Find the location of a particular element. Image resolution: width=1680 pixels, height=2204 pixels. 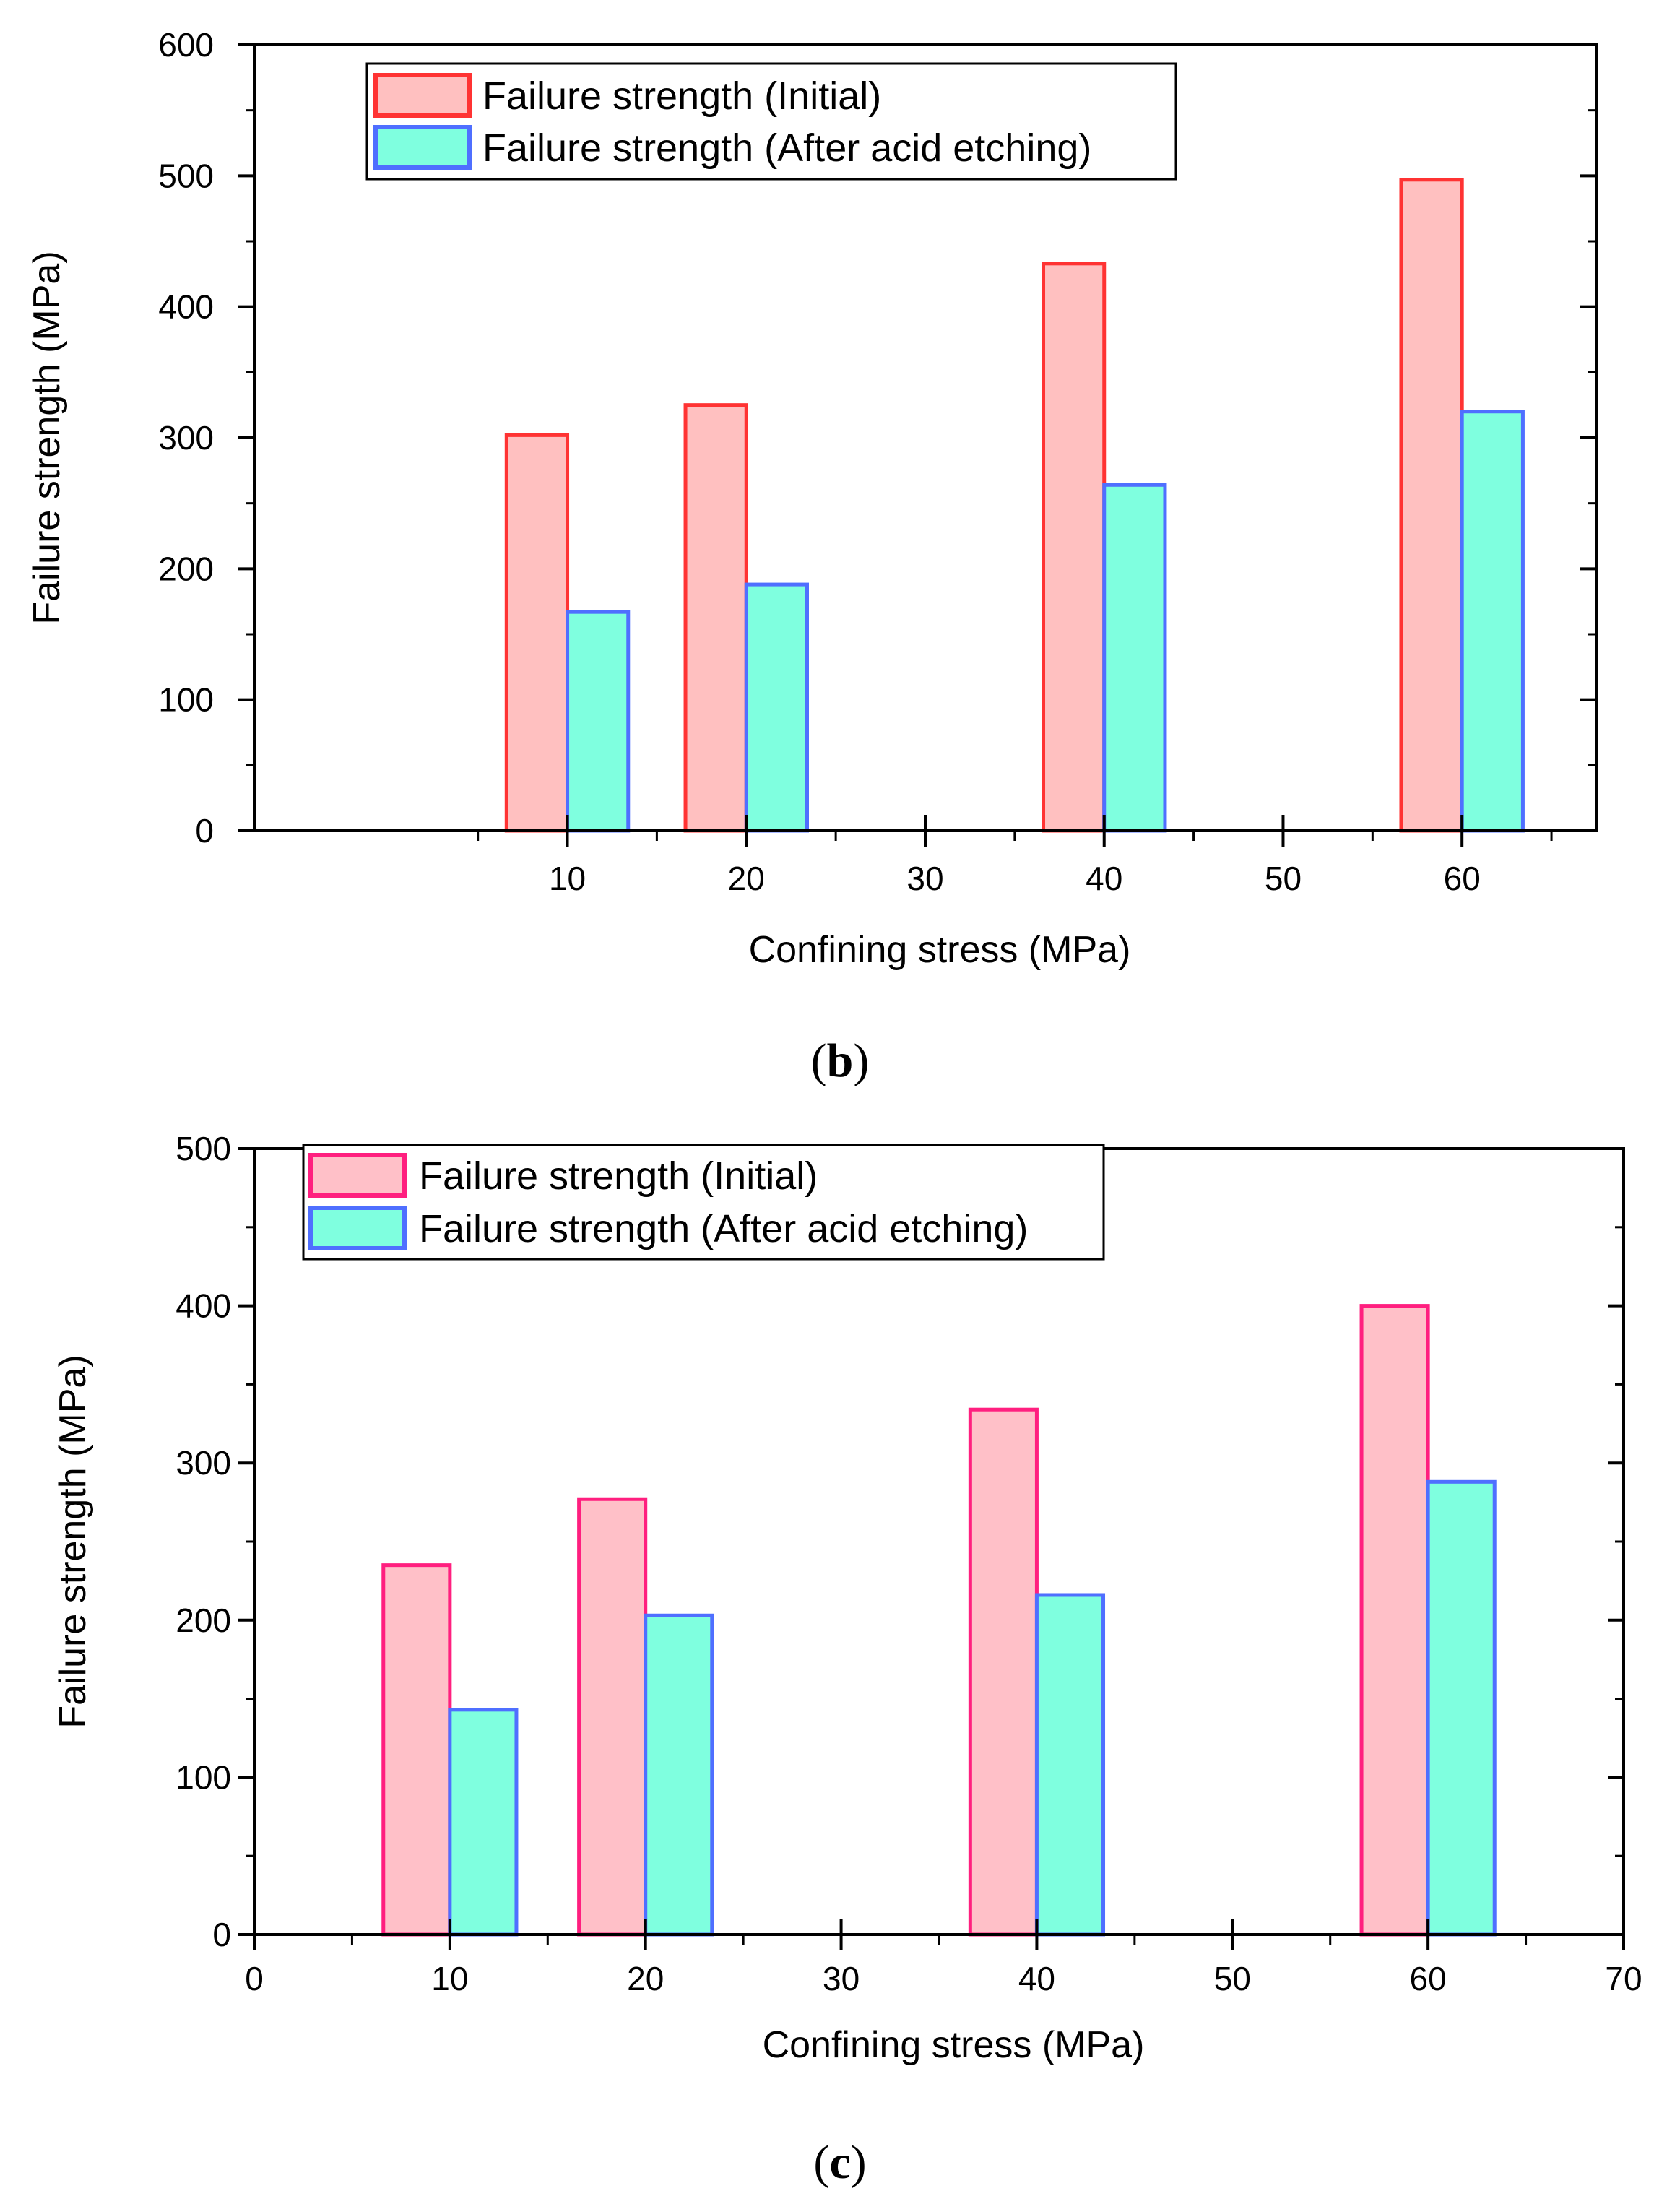

panel-label-letter: b is located at coordinates (840, 1061).